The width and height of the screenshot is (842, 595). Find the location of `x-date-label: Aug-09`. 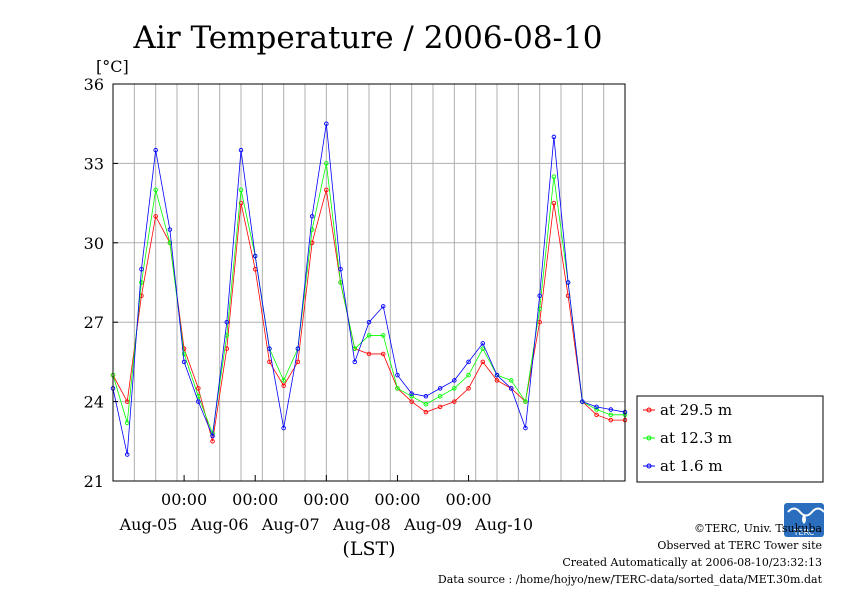

x-date-label: Aug-09 is located at coordinates (432, 524).